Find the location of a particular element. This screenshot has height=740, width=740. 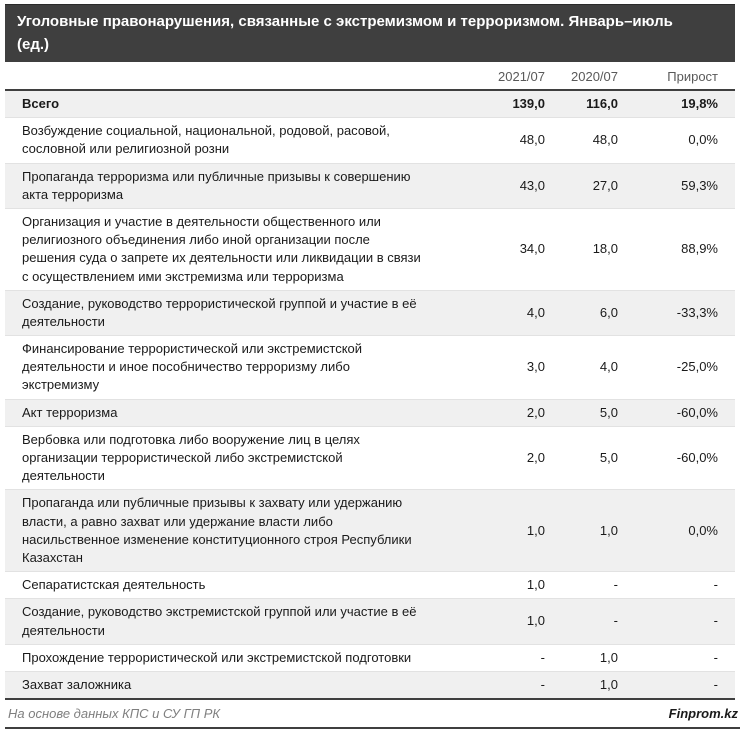

row-label: Акт терроризма is located at coordinates (248, 413).